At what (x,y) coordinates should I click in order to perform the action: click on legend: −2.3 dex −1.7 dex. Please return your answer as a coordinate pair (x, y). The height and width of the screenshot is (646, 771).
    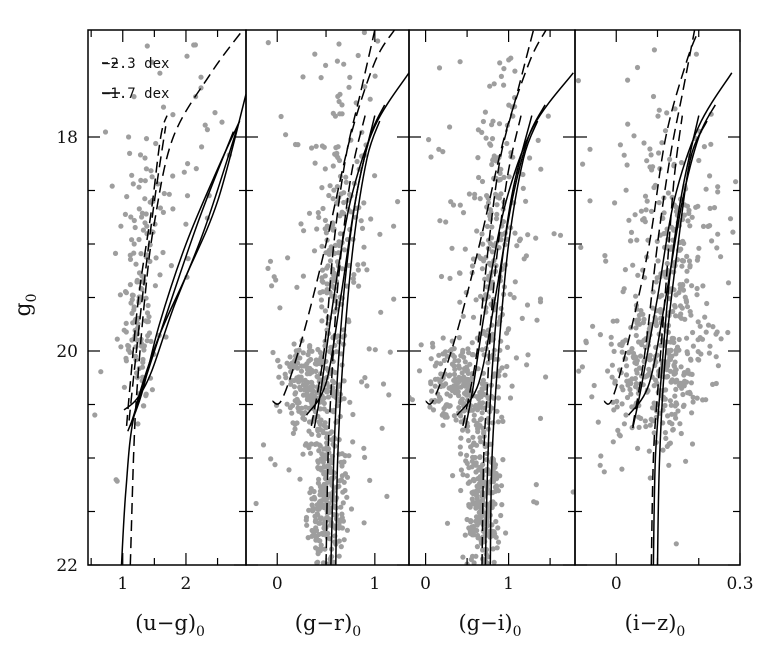
    Looking at the image, I should click on (135, 79).